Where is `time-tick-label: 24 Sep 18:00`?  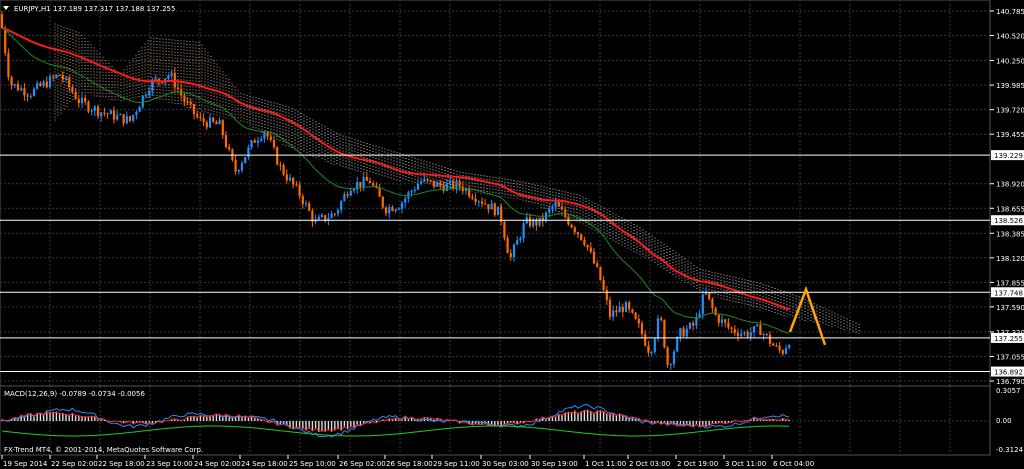
time-tick-label: 24 Sep 18:00 is located at coordinates (264, 464).